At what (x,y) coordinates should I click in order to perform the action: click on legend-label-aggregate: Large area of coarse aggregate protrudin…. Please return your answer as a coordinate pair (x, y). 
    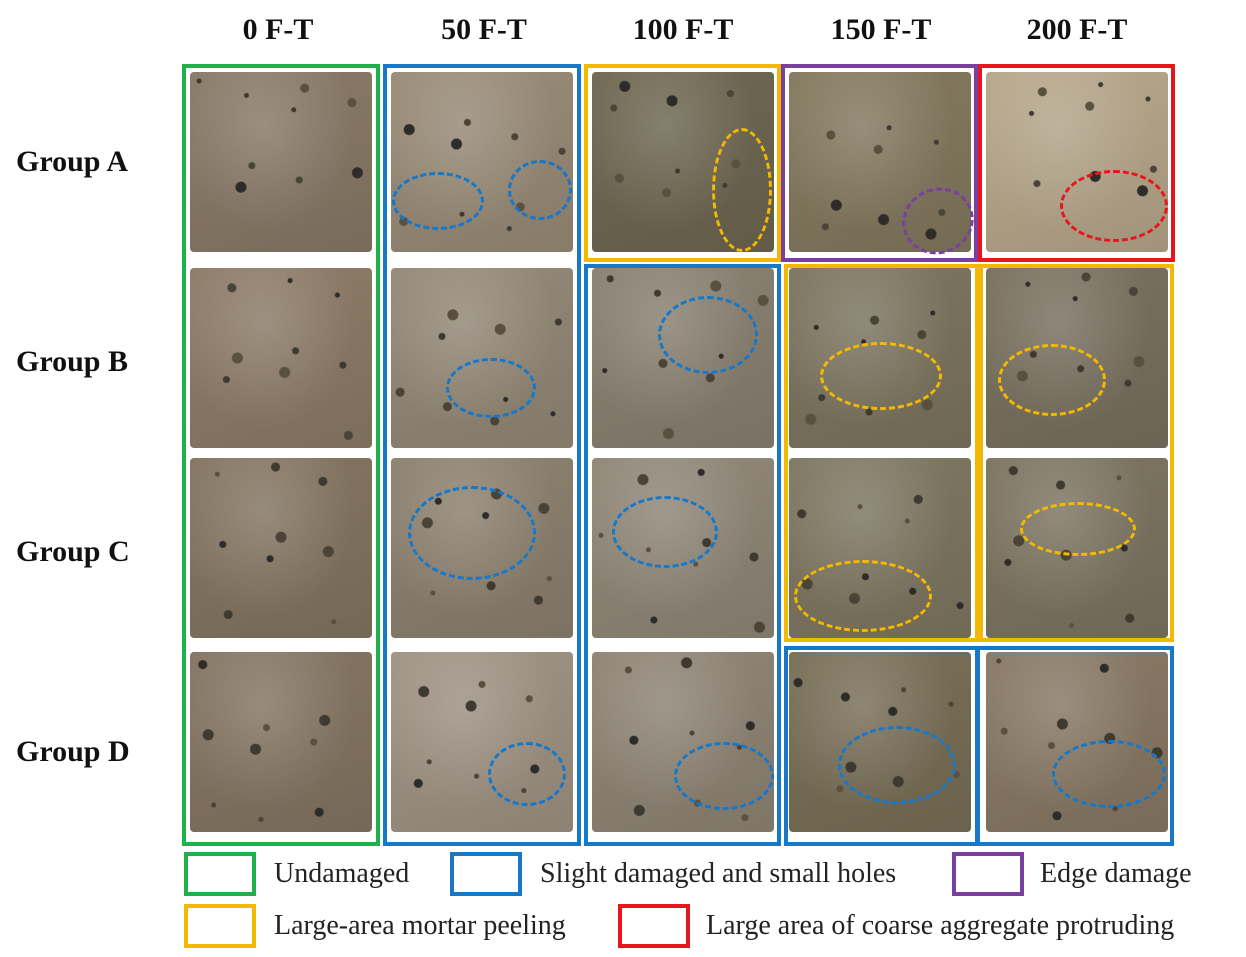
    Looking at the image, I should click on (940, 925).